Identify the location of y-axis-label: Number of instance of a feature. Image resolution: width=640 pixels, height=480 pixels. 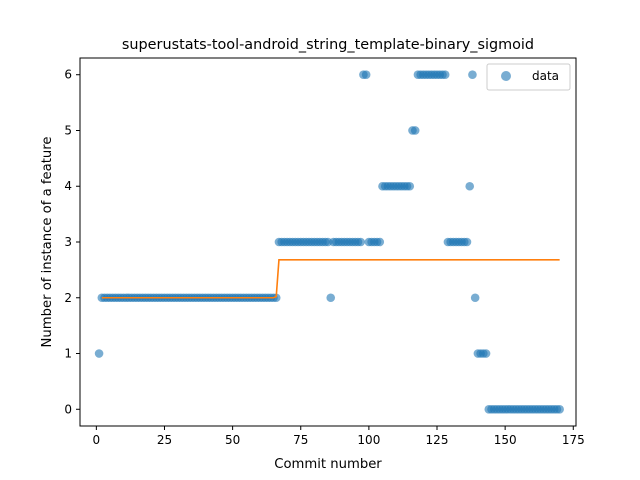
(47, 242).